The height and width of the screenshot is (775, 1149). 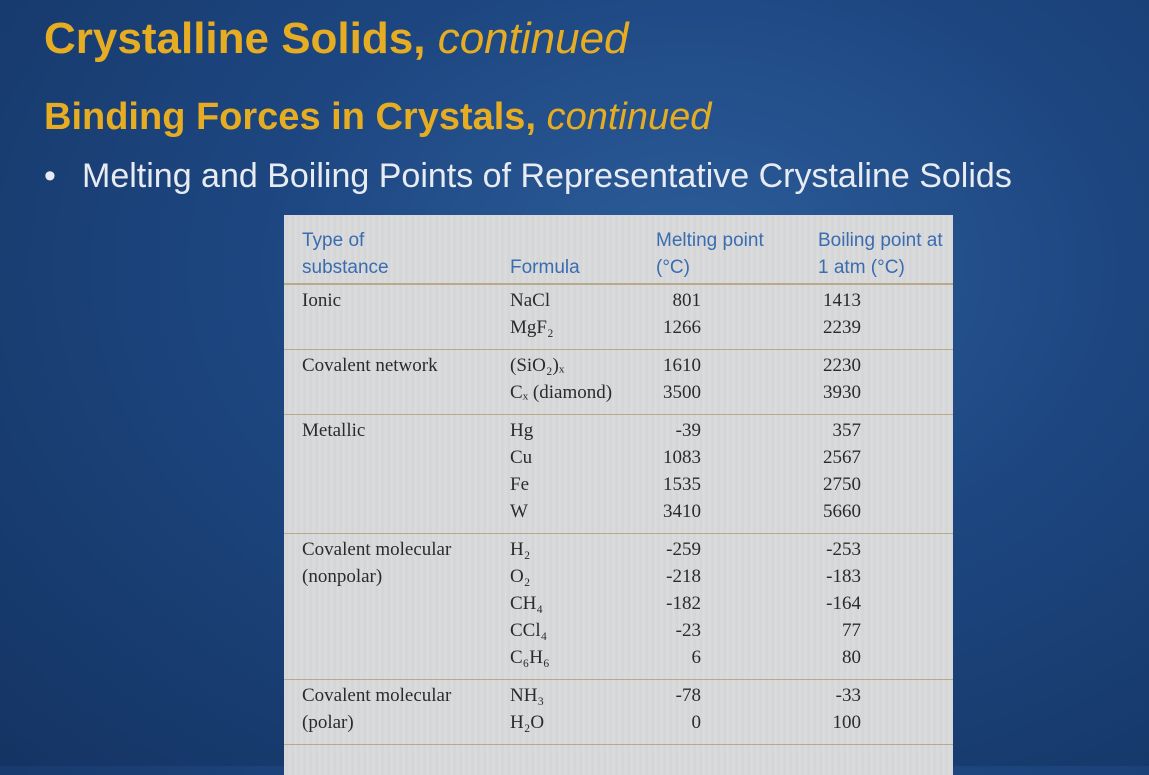 I want to click on boiling-point: 3930, so click(x=842, y=392).